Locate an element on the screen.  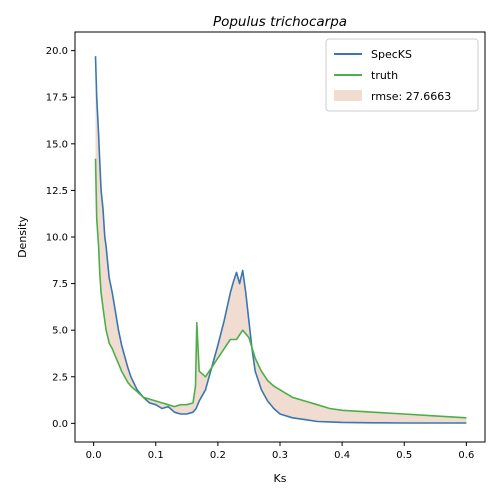
y-tick-label-6: 15.0 is located at coordinates (57, 144).